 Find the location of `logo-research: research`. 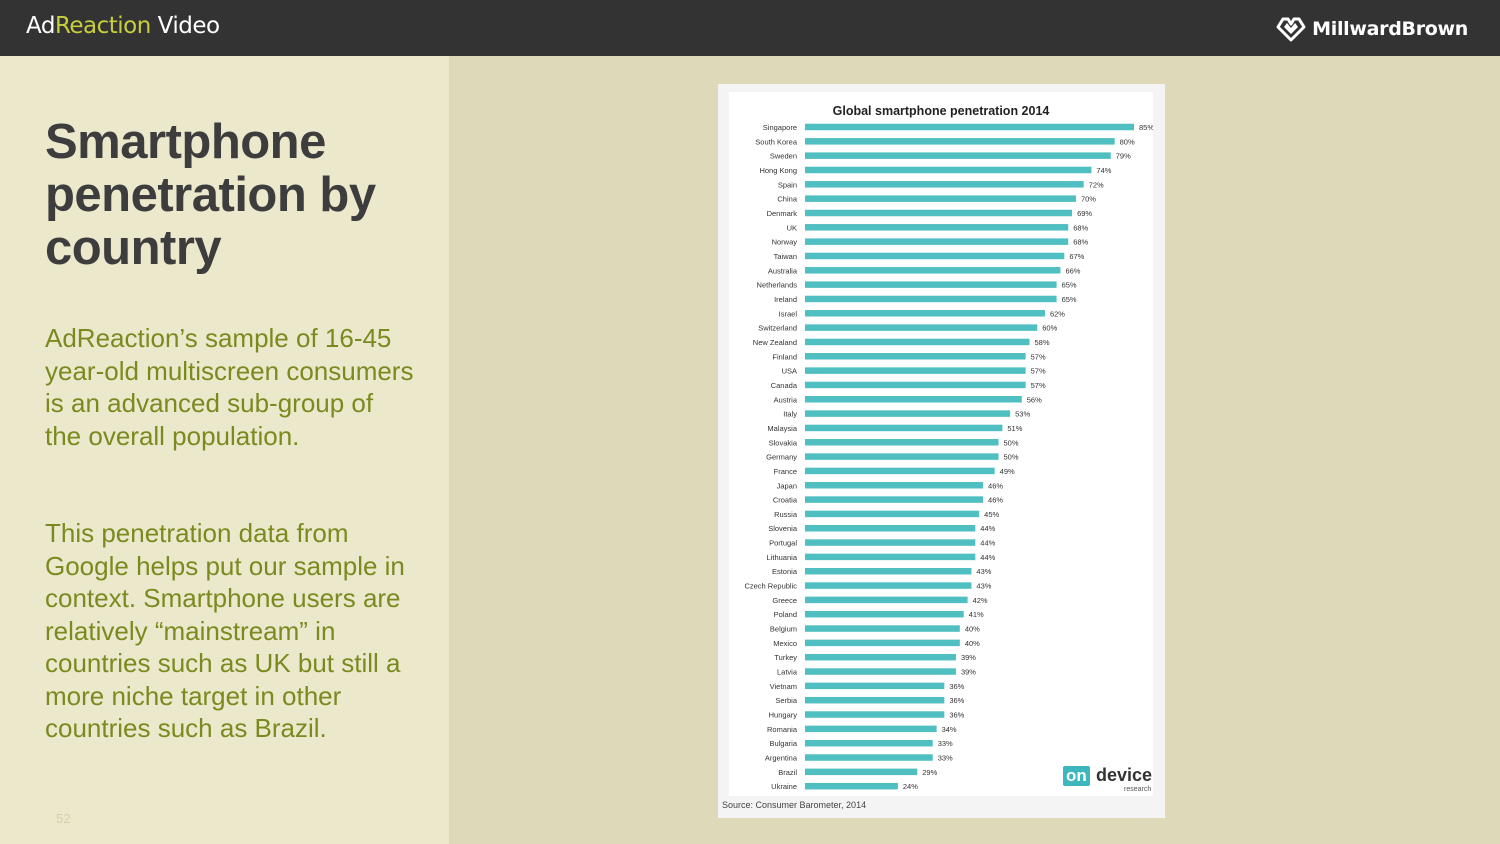

logo-research: research is located at coordinates (1138, 789).